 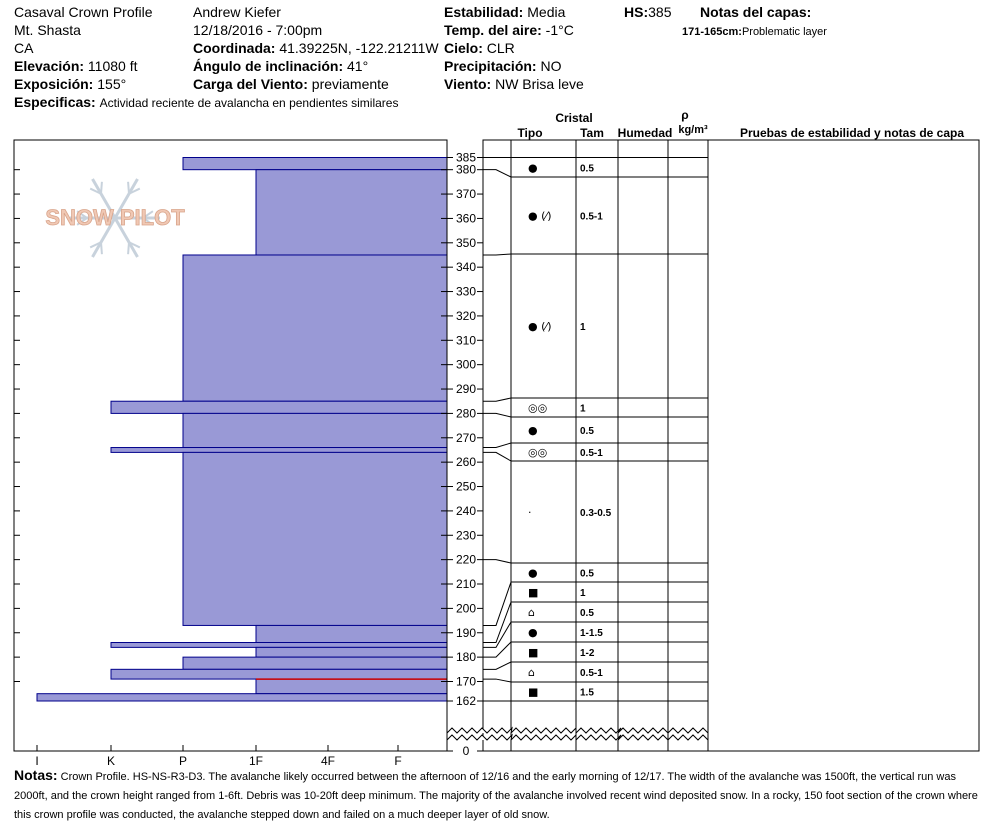 I want to click on hardness-tick-label: 4F, so click(x=328, y=761).